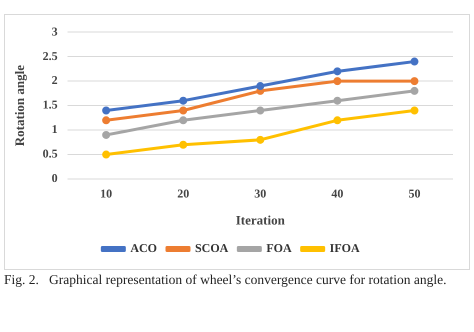  I want to click on x-tick-label: 20, so click(183, 193).